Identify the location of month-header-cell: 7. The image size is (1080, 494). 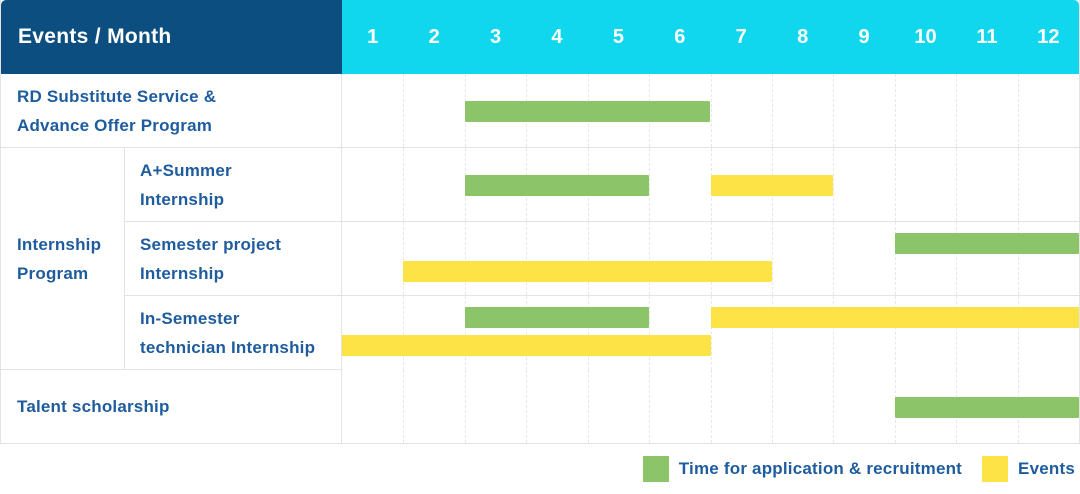
(741, 36).